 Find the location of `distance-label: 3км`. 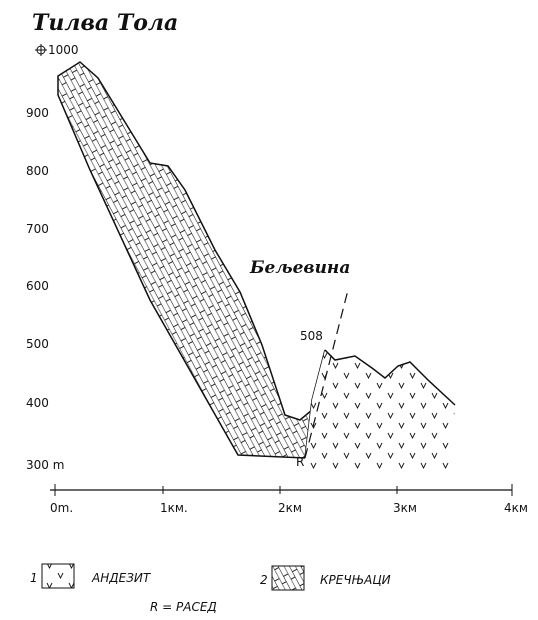

distance-label: 3км is located at coordinates (405, 508).